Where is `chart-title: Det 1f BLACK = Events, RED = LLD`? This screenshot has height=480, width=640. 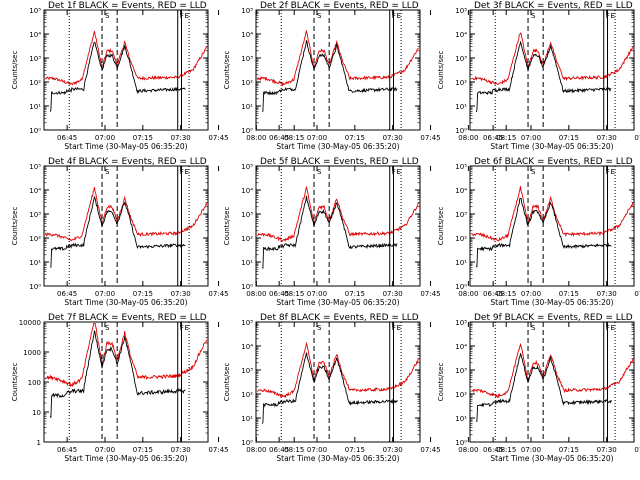
chart-title: Det 1f BLACK = Events, RED = LLD is located at coordinates (127, 6).